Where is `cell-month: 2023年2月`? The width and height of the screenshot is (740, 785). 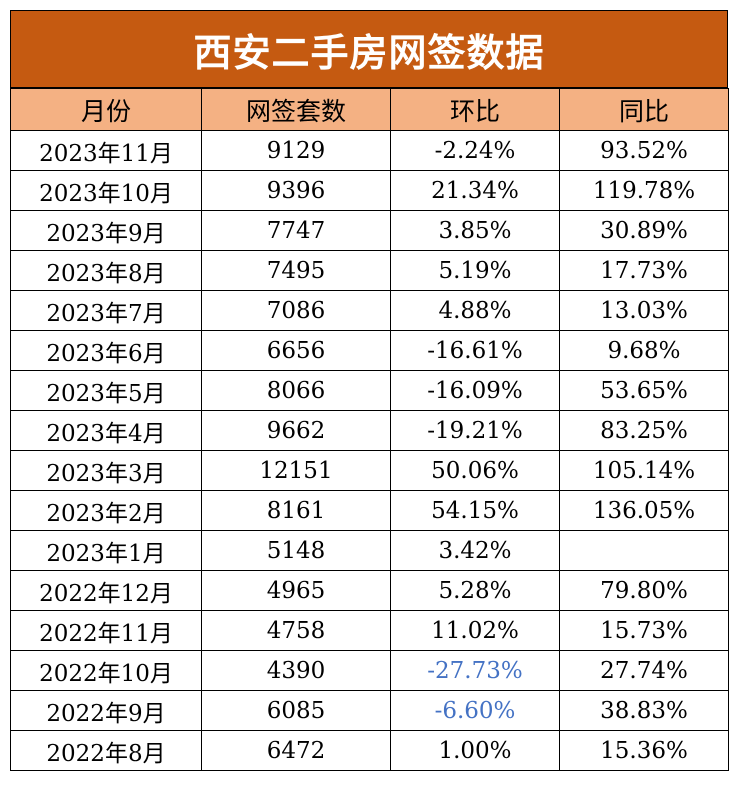
cell-month: 2023年2月 is located at coordinates (106, 510).